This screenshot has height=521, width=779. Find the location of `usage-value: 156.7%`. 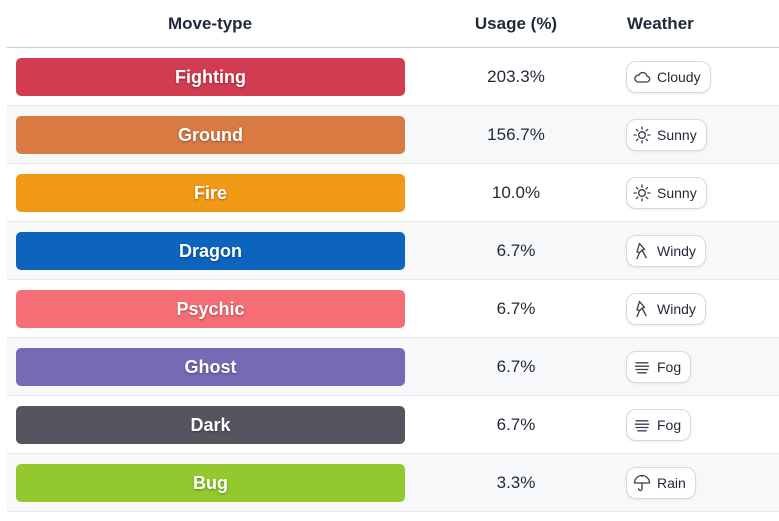

usage-value: 156.7% is located at coordinates (516, 134).